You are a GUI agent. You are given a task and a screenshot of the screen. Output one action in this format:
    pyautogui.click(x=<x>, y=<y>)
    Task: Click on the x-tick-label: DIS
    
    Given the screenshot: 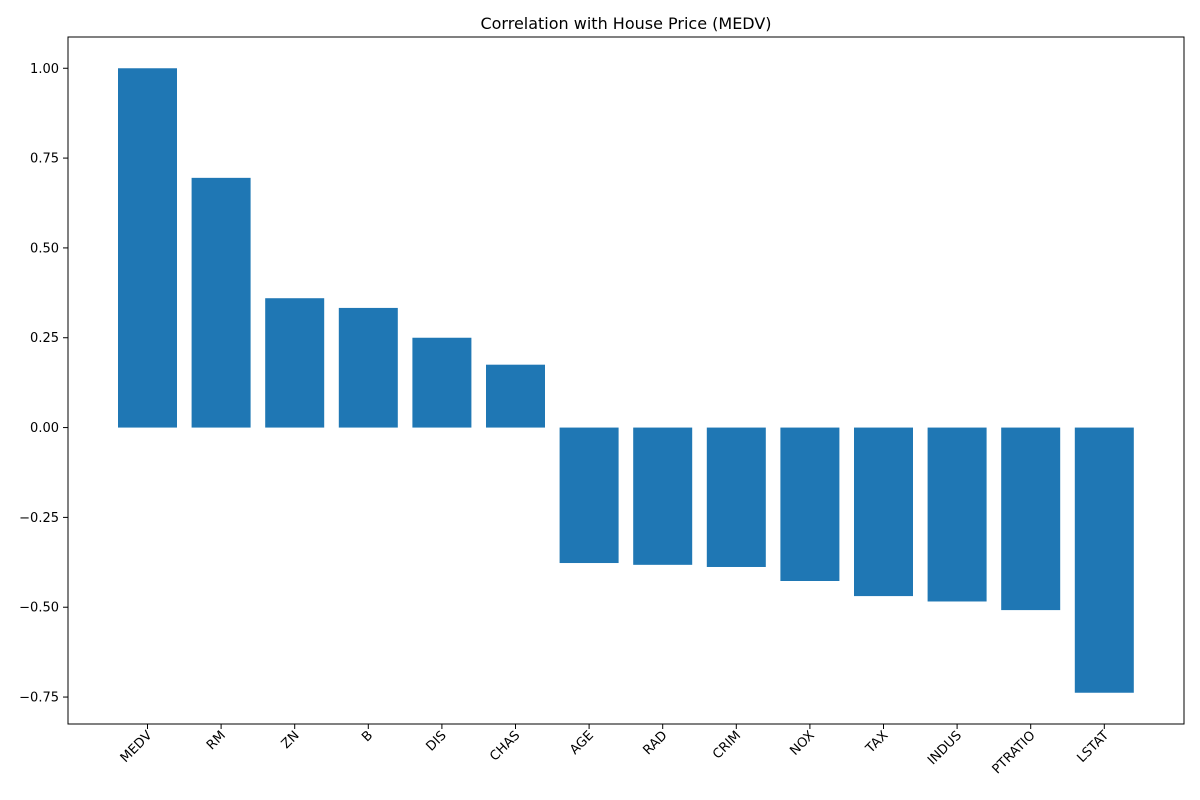 What is the action you would take?
    pyautogui.click(x=436, y=741)
    